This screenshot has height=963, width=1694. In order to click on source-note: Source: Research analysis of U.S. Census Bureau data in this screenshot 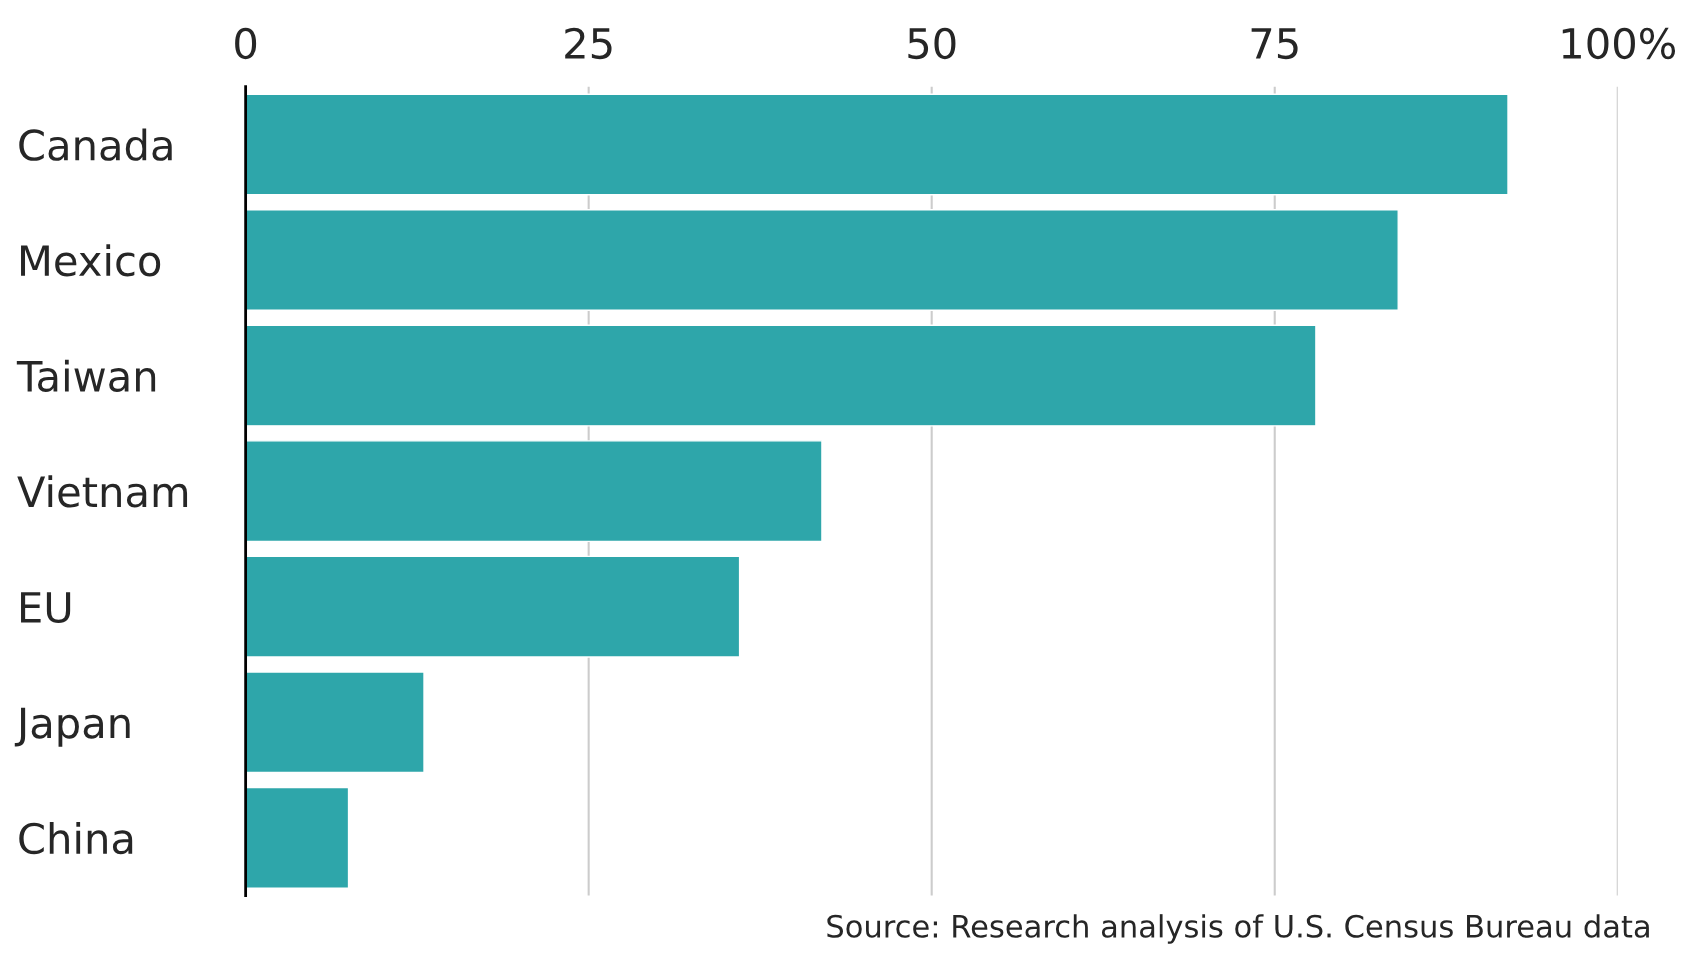, I will do `click(1238, 929)`.